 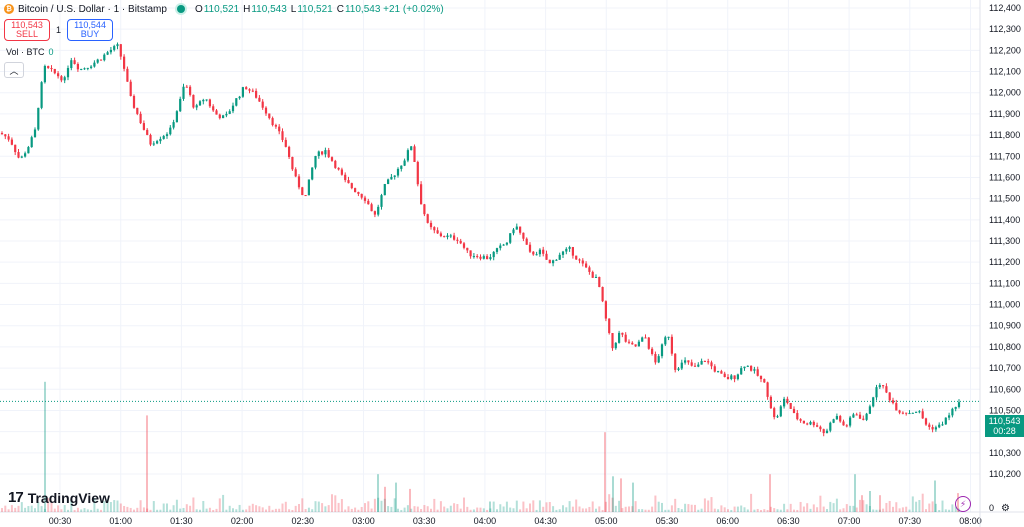 I want to click on axis-zero-label: 0, so click(x=992, y=508).